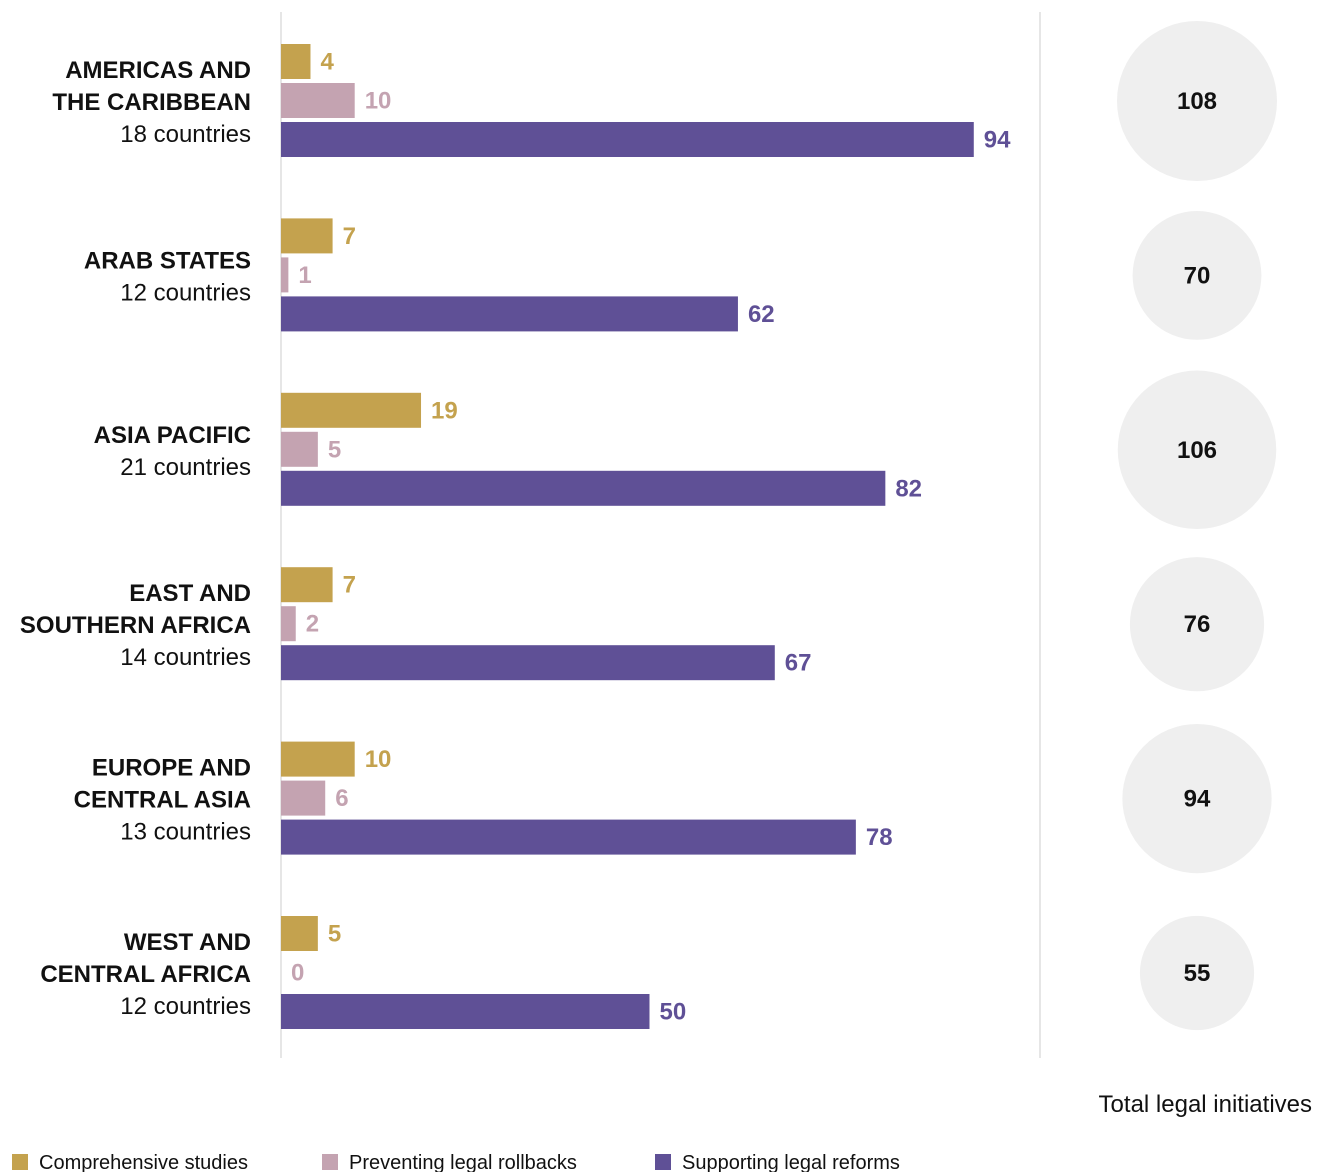 This screenshot has width=1327, height=1172. Describe the element at coordinates (185, 832) in the screenshot. I see `region-country-count: 13 countries` at that location.